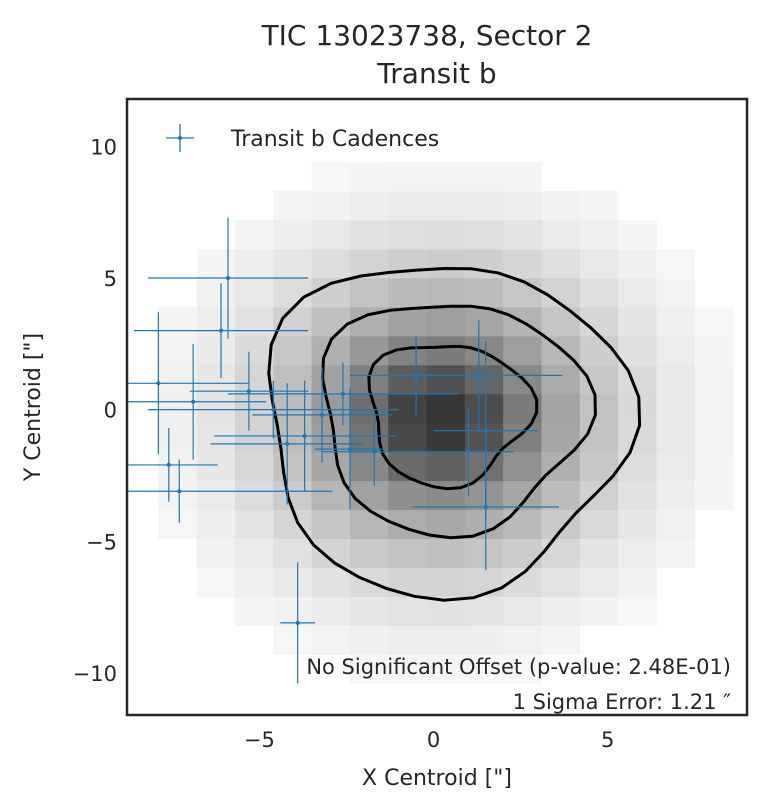 The width and height of the screenshot is (767, 812). I want to click on x-tick-labels: −5 0 5, so click(429, 740).